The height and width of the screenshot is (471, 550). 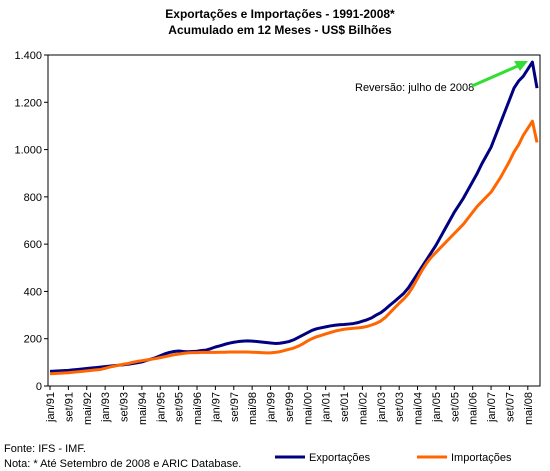 I want to click on annotation-arrowhead, so click(x=521, y=66).